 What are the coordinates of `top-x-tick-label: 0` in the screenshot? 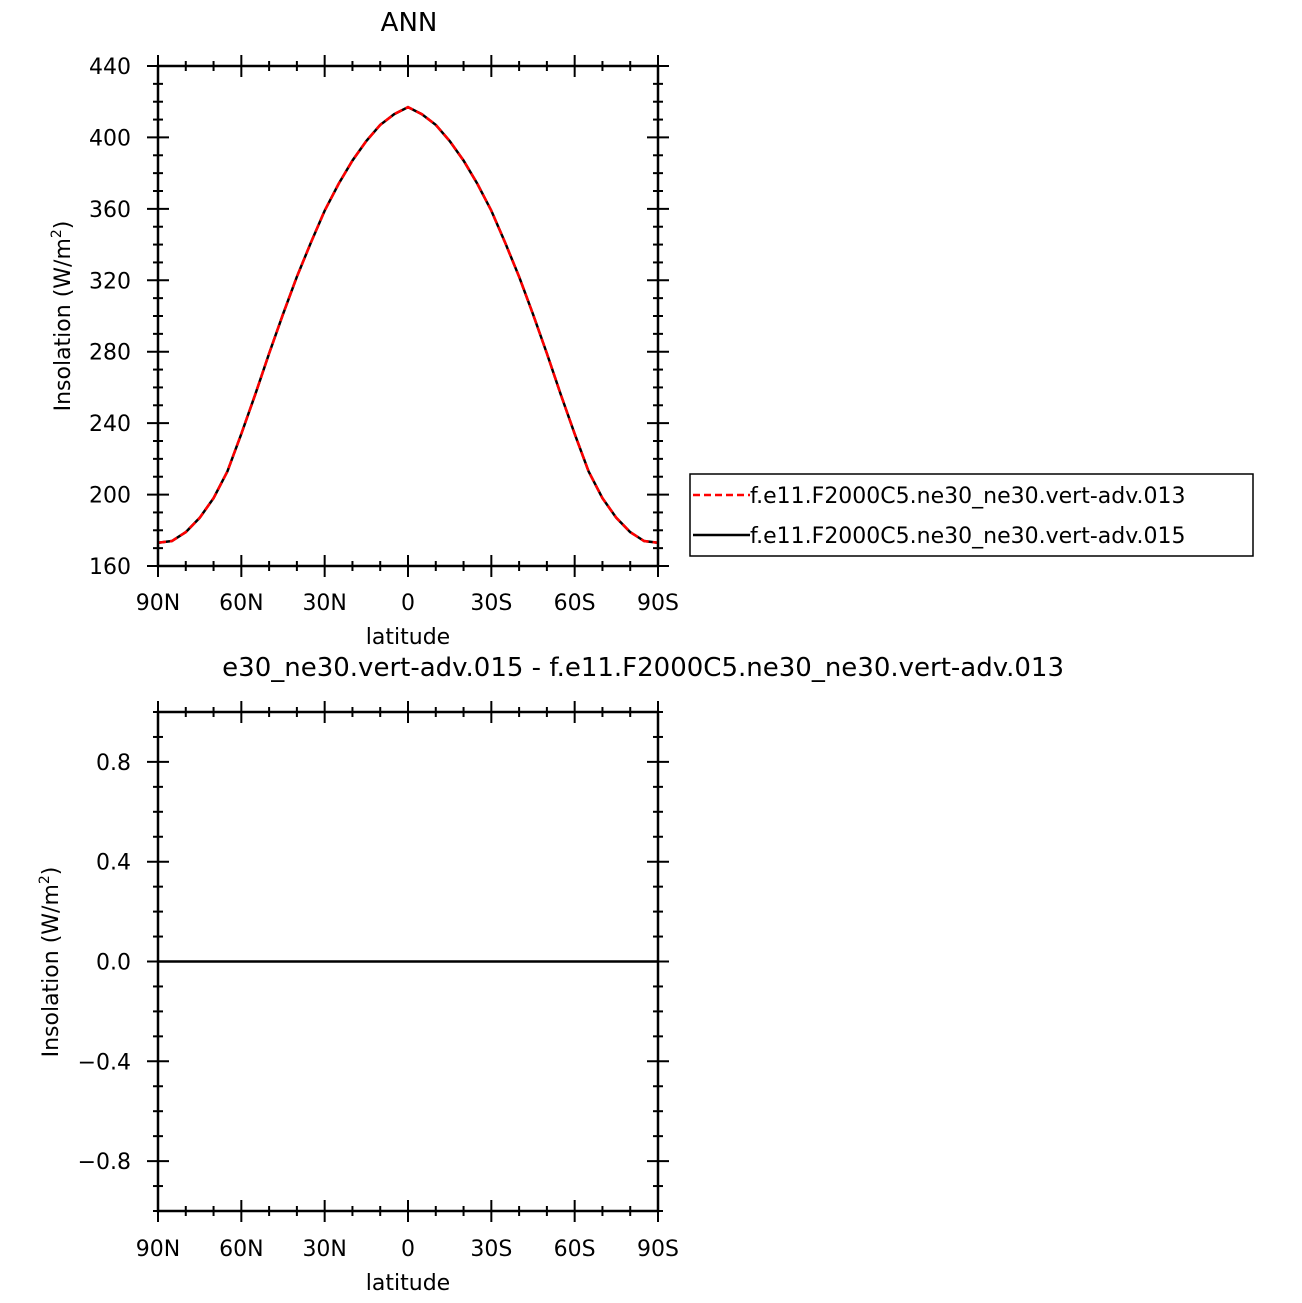 It's located at (408, 603).